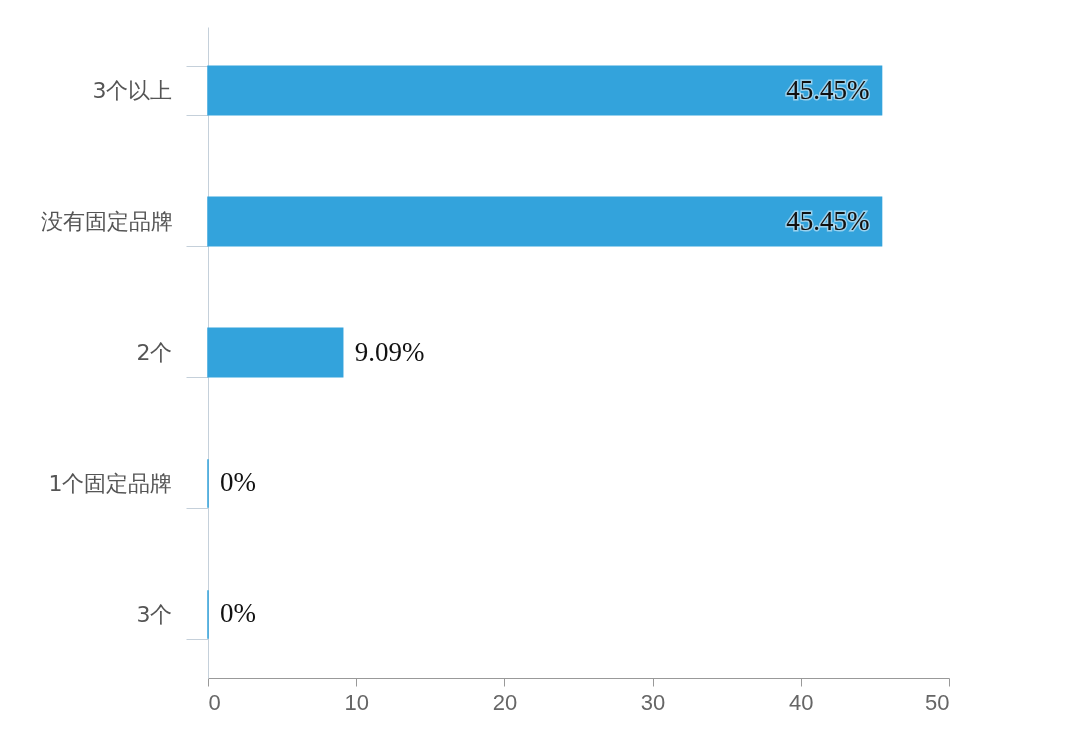  I want to click on x-tick-label: 0, so click(214, 702).